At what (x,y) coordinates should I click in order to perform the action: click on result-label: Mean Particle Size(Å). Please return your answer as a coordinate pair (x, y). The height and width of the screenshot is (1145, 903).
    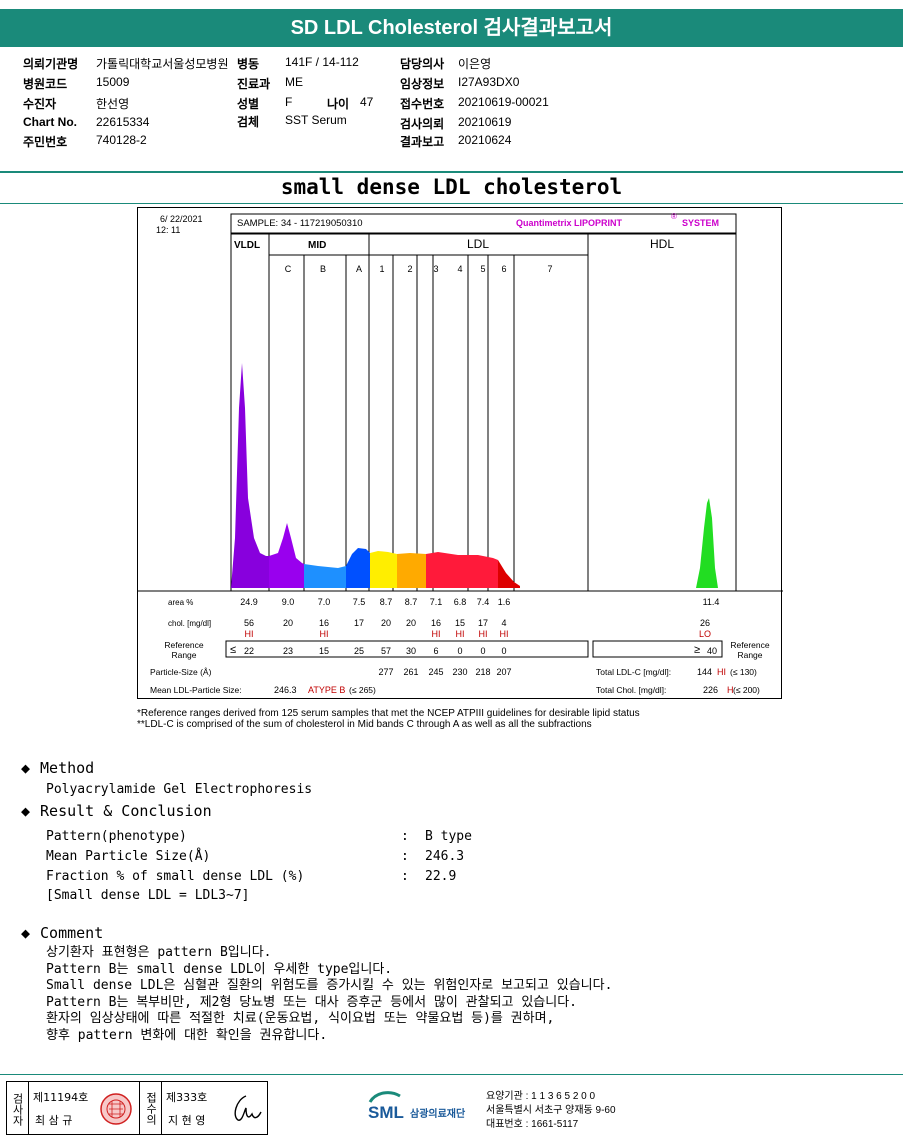
    Looking at the image, I should click on (128, 856).